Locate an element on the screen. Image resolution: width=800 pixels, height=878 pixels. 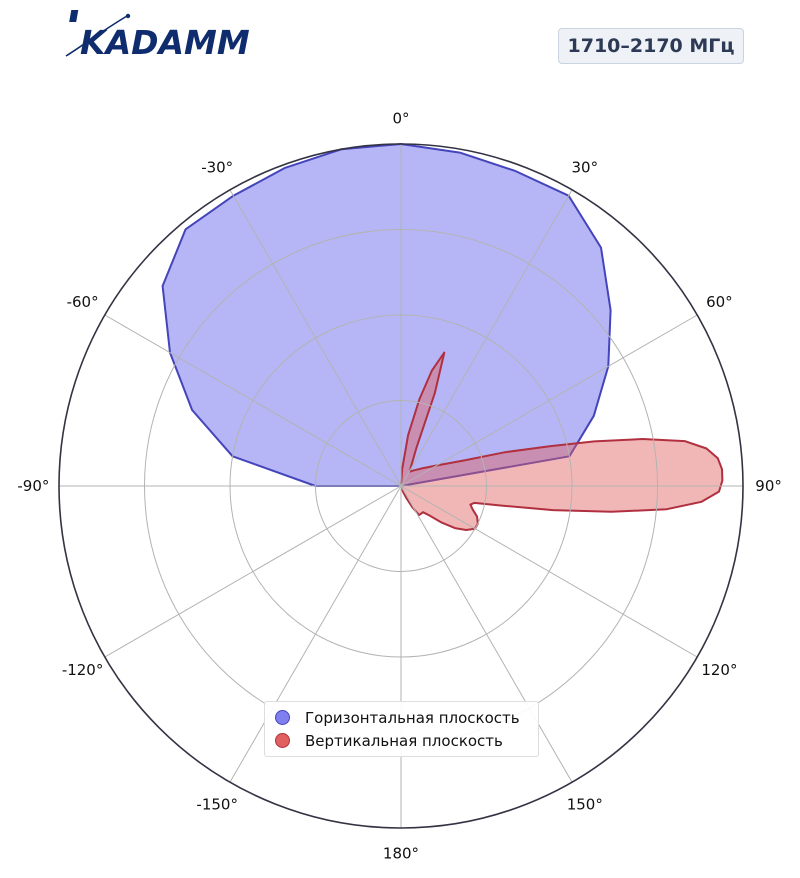
legend-item-horizontal: Горизонтальная плоскость is located at coordinates (401, 717).